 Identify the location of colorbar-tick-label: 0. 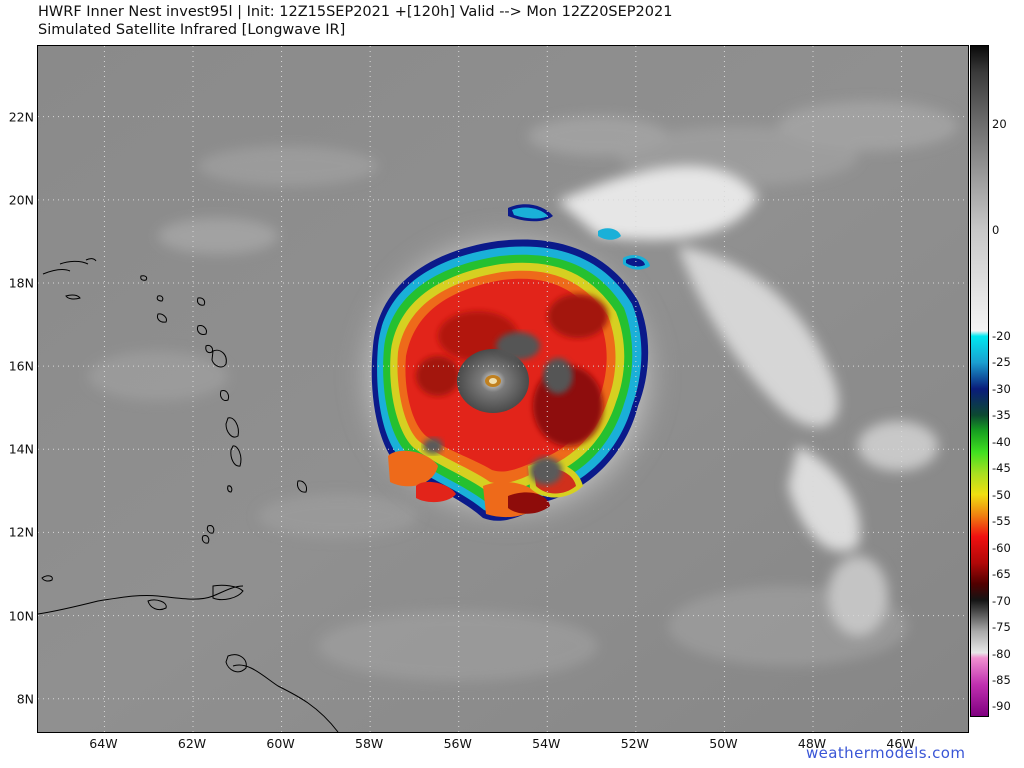
(996, 230).